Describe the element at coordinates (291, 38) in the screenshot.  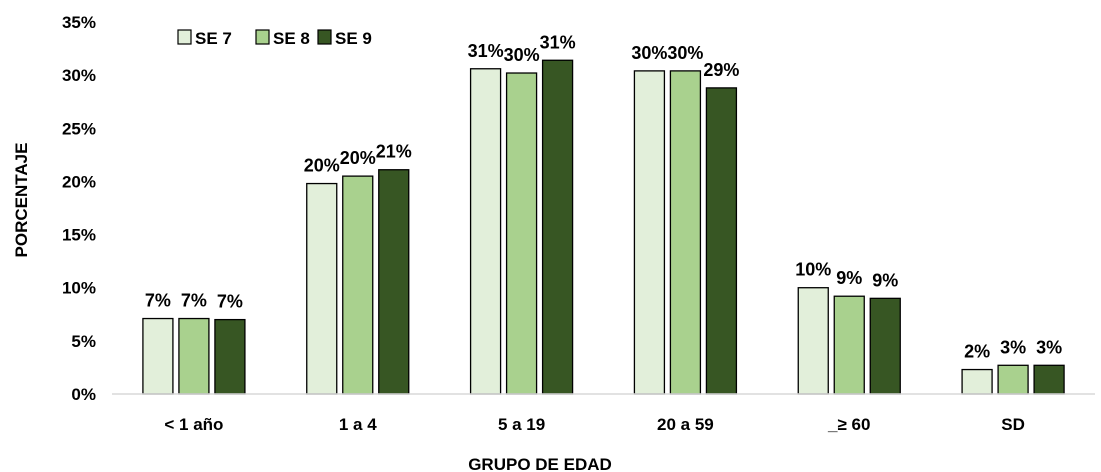
I see `legend-label: SE 8` at that location.